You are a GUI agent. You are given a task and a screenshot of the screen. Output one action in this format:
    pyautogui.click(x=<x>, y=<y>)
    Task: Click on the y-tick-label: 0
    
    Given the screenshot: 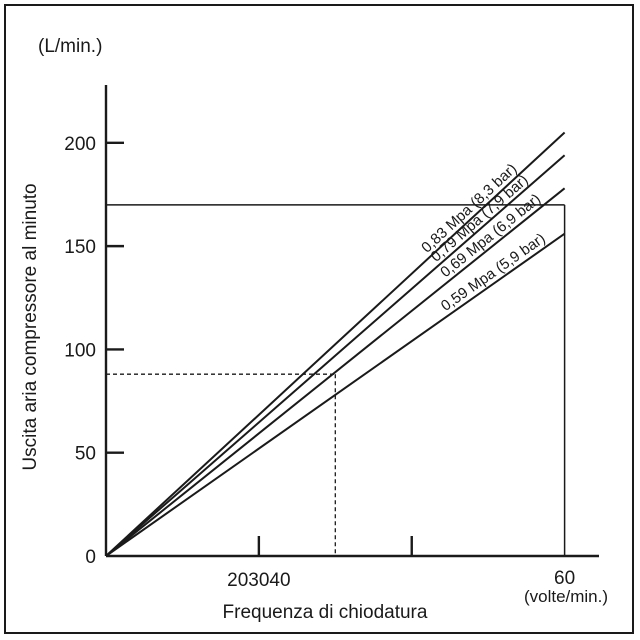 What is the action you would take?
    pyautogui.click(x=90, y=557)
    